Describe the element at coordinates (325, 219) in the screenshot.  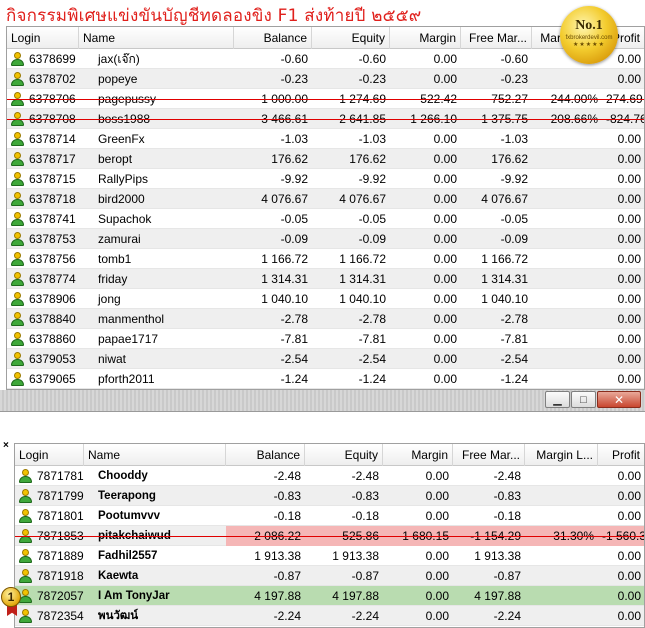
I see `table-row: 6378741 Supachok -0.05 -0.05 0.00 -0.05 0.00` at that location.